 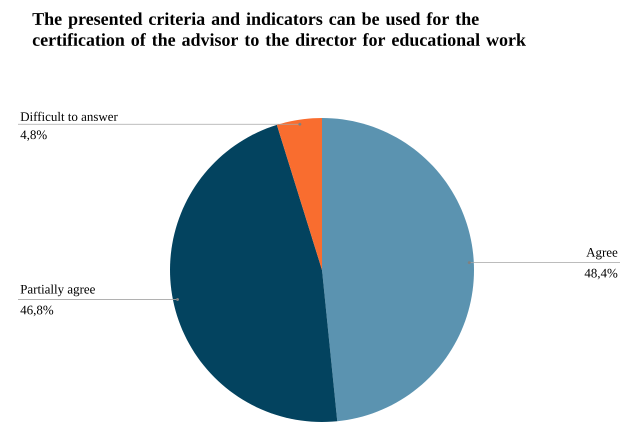 I want to click on slice-label: Difficult to answer, so click(x=69, y=117).